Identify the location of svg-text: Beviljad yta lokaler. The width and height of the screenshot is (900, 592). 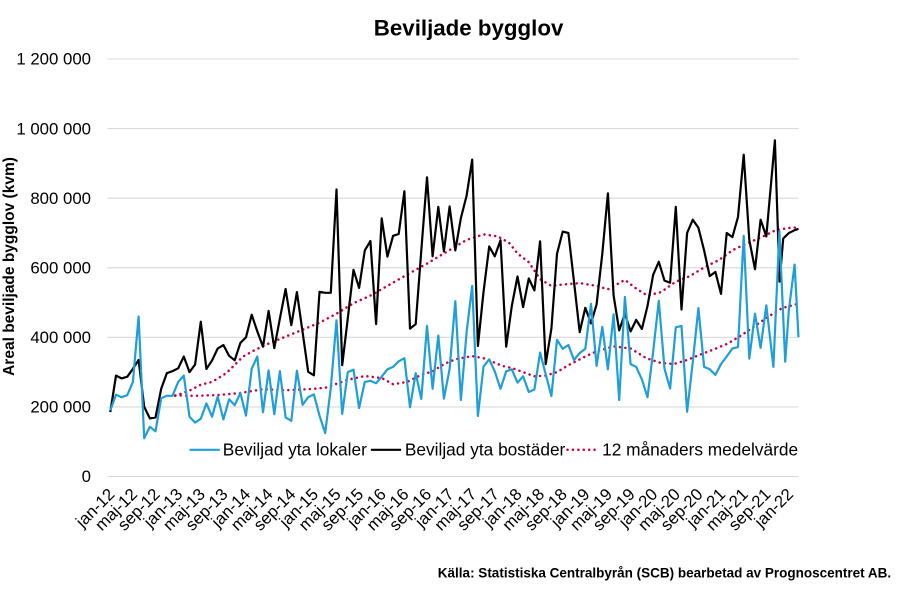
(295, 450).